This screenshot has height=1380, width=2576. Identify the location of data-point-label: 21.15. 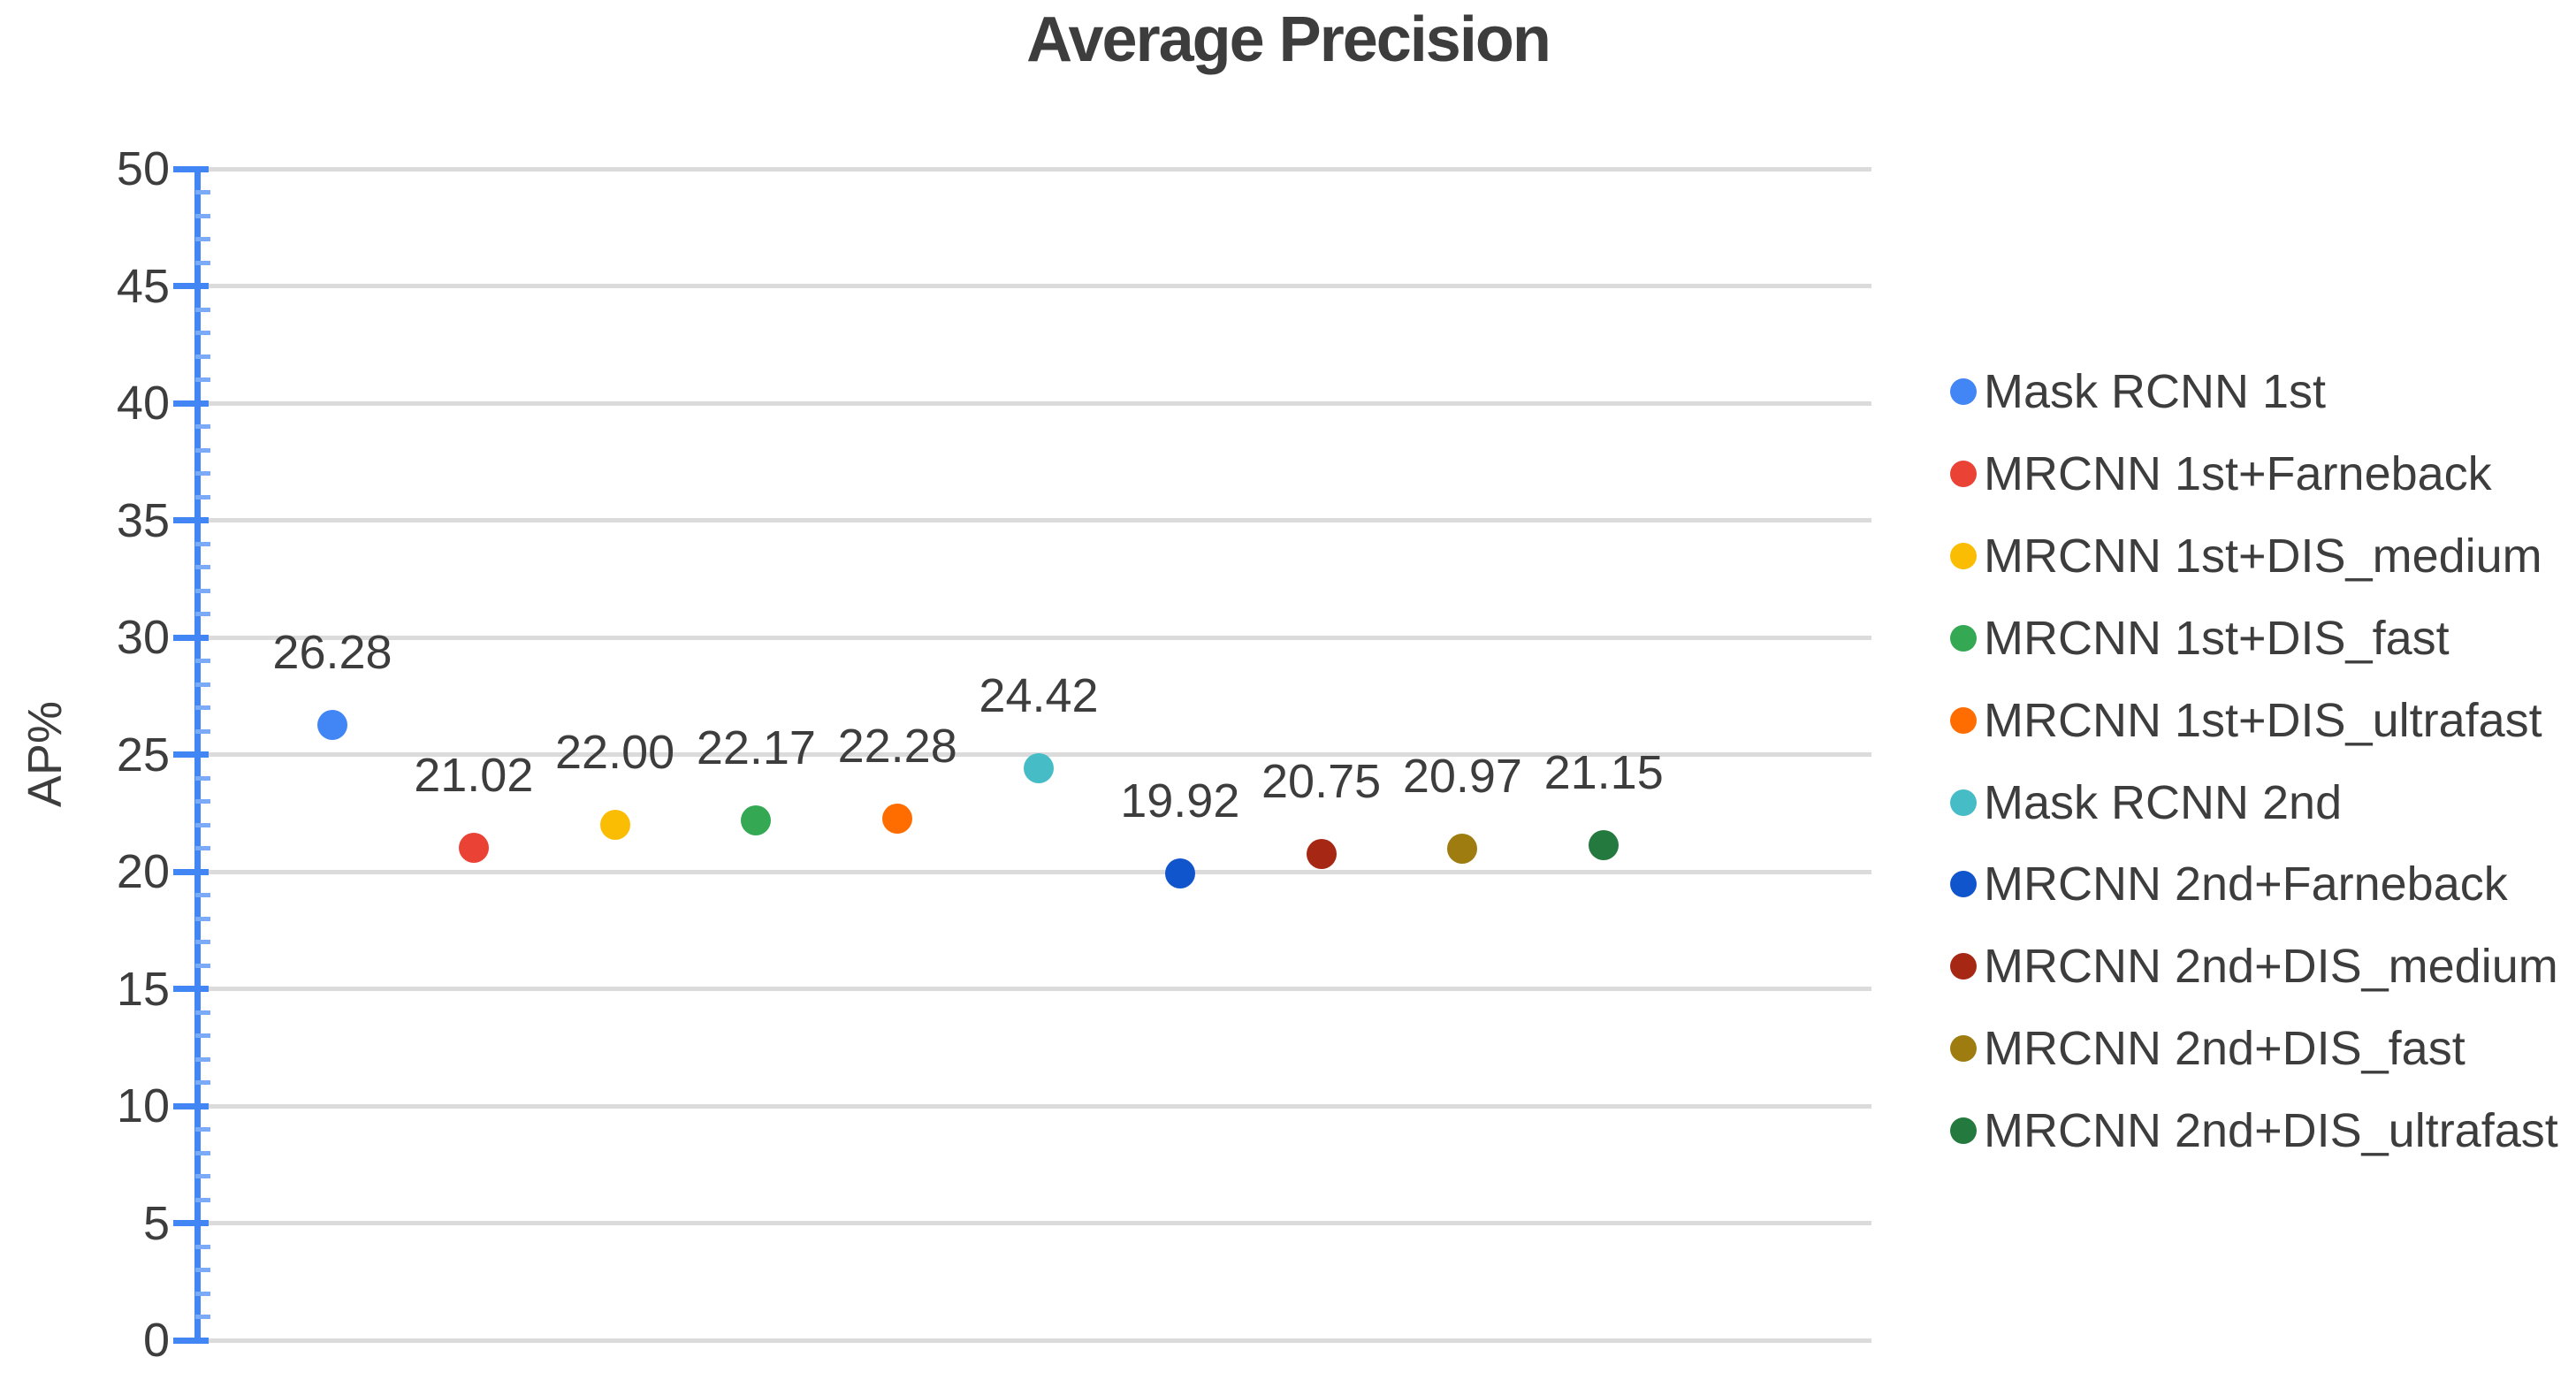
(1603, 772).